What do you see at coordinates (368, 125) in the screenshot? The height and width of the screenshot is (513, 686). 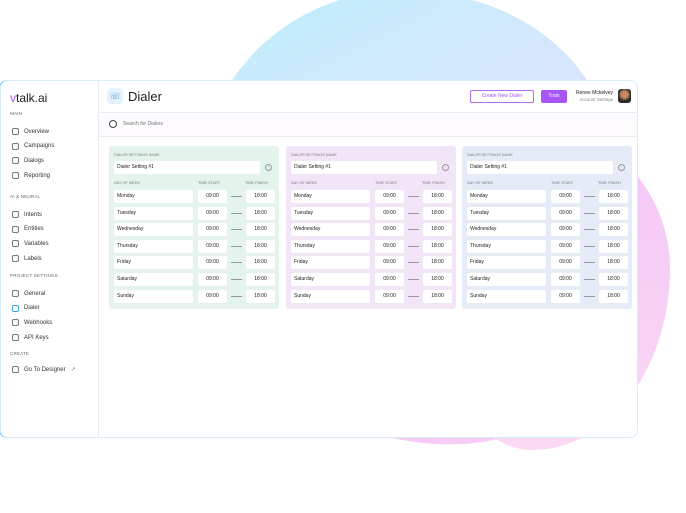 I see `search-bar` at bounding box center [368, 125].